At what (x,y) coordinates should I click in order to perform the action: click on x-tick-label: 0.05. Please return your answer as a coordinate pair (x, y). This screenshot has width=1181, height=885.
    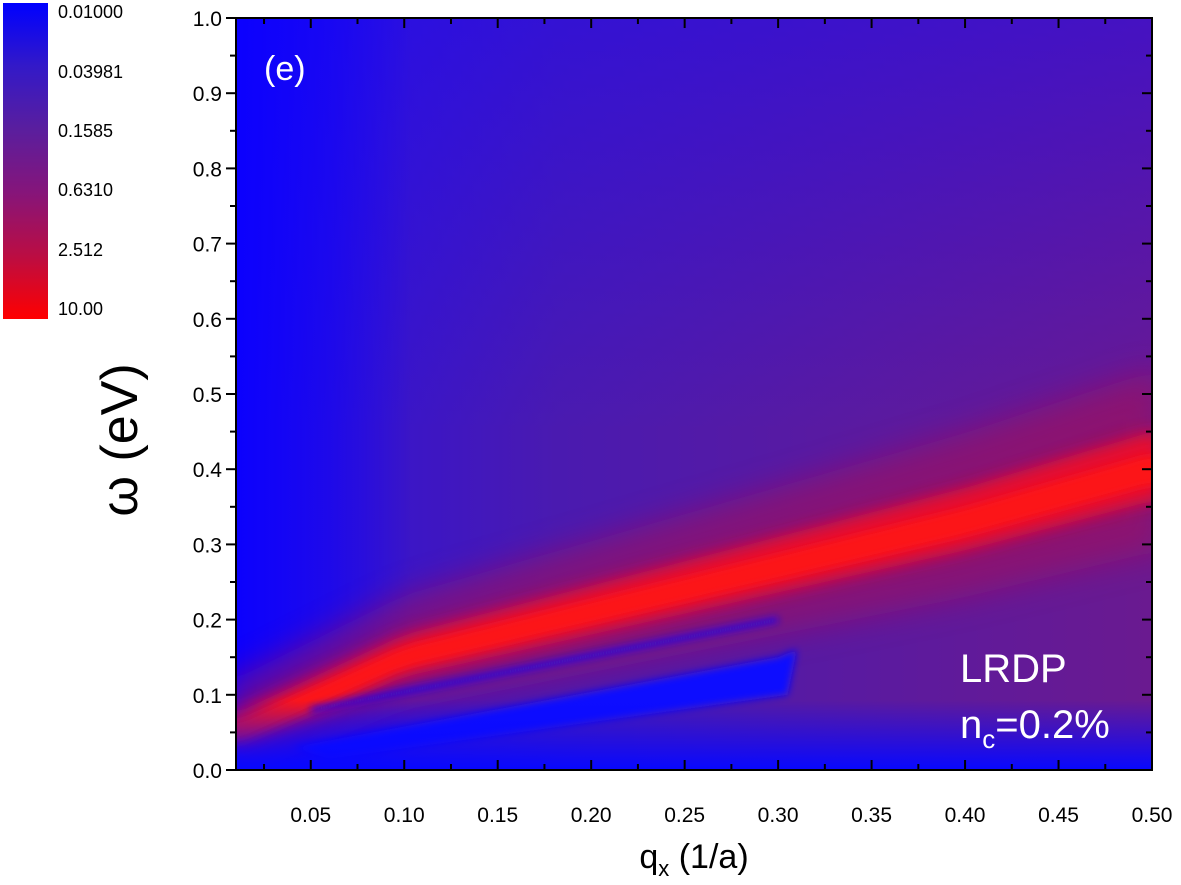
    Looking at the image, I should click on (310, 815).